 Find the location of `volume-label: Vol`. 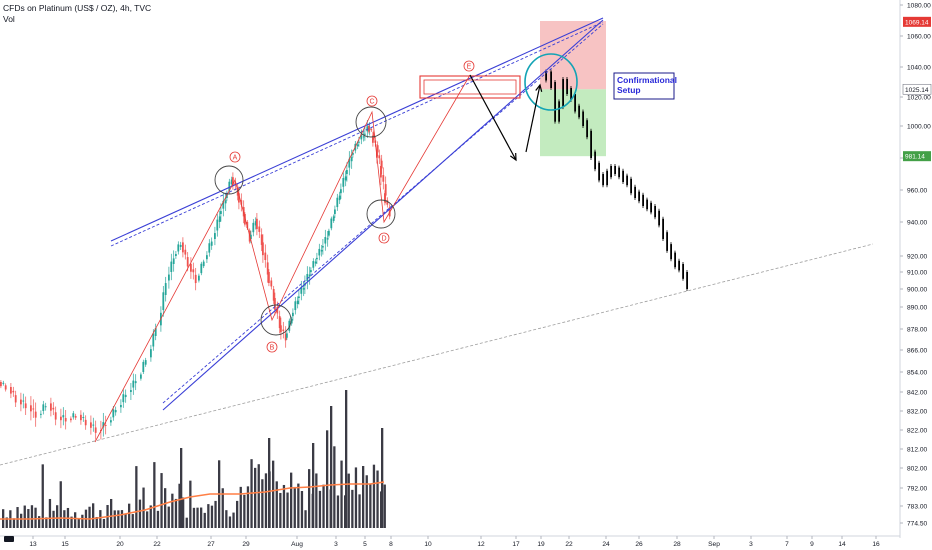

volume-label: Vol is located at coordinates (9, 19).